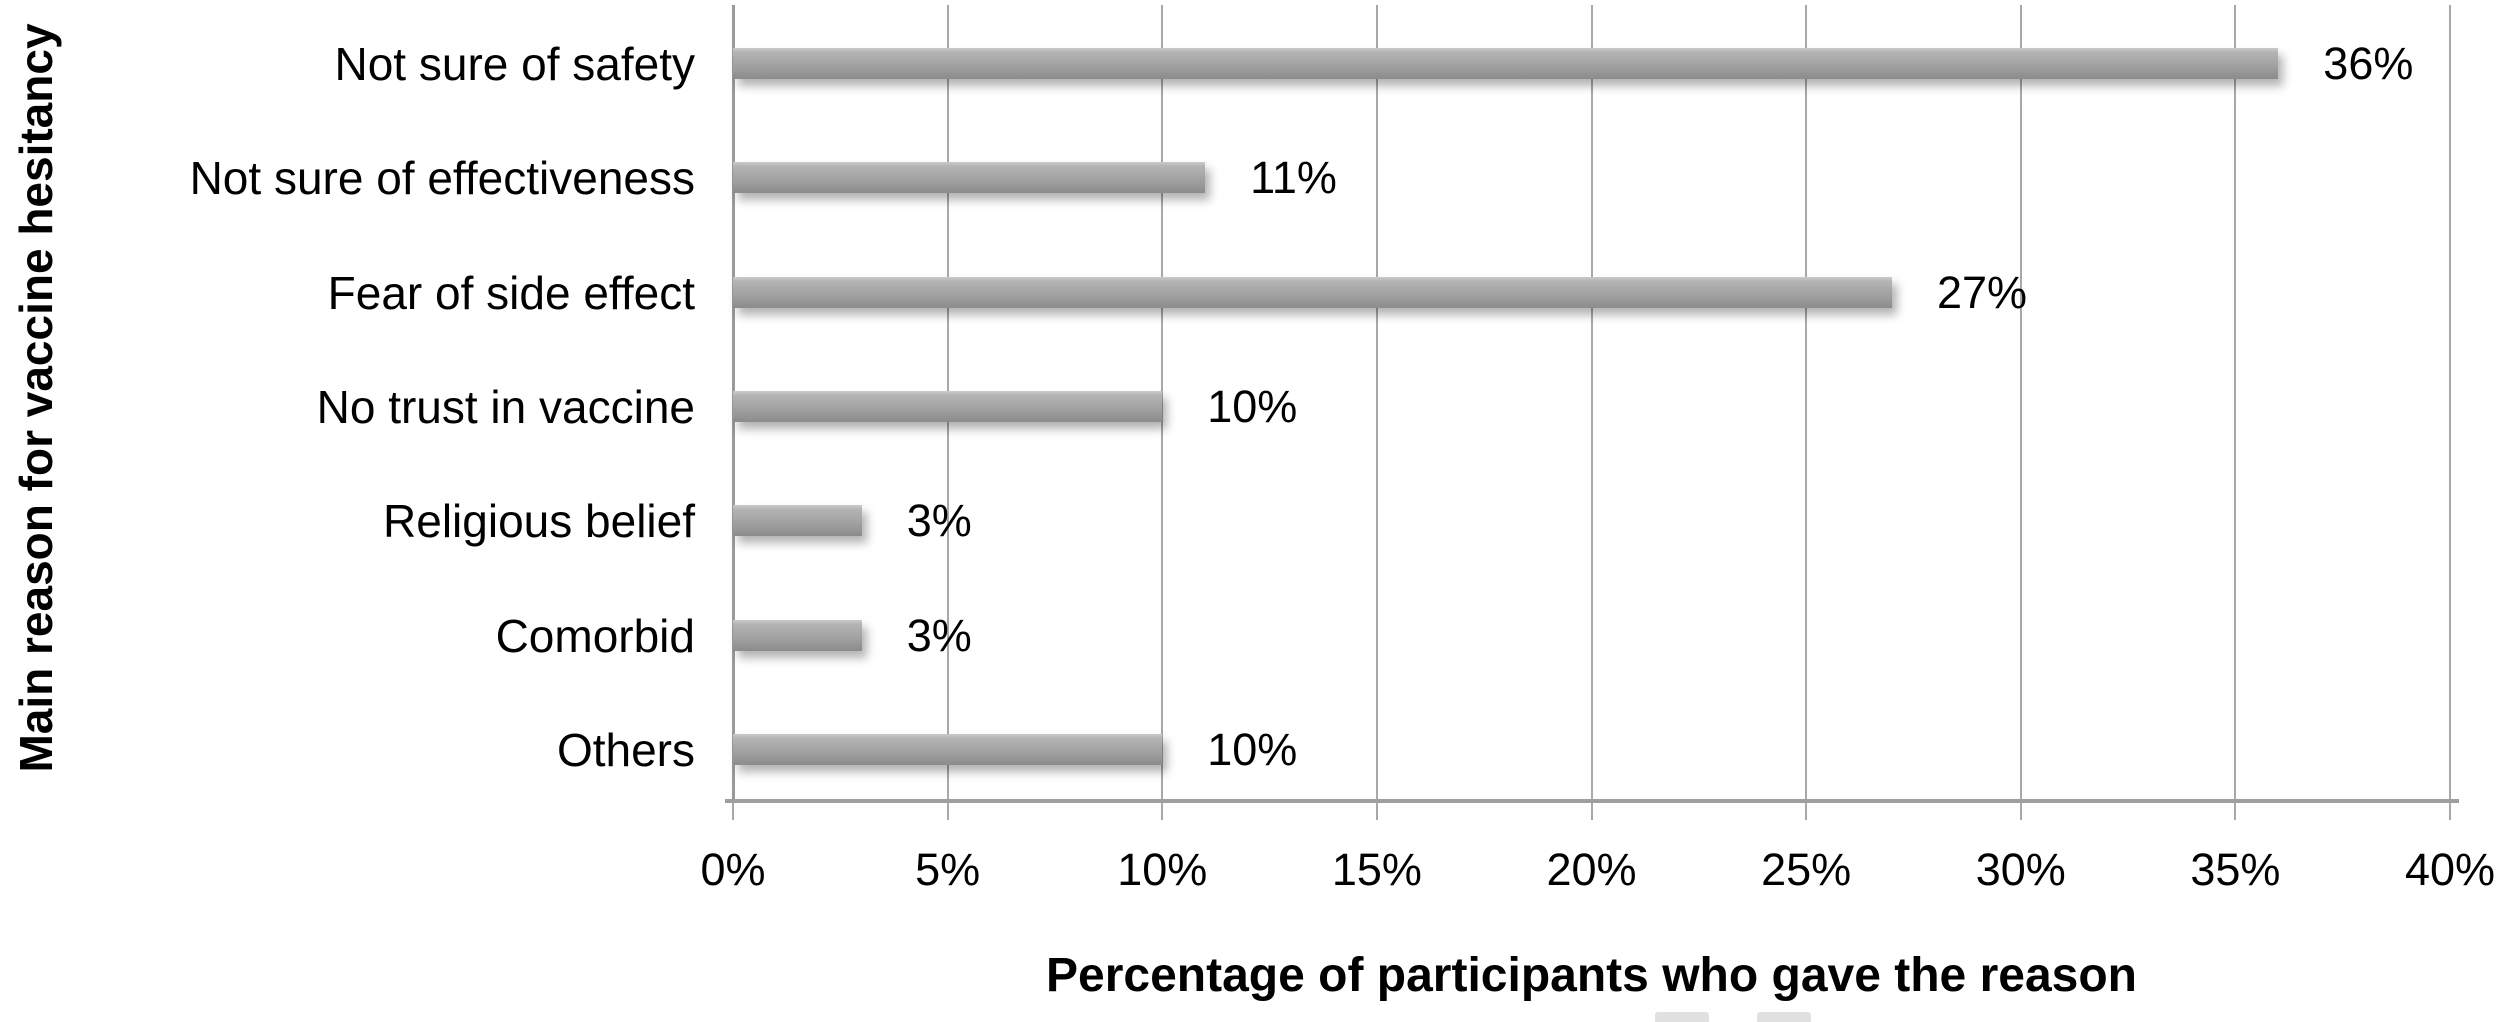 The width and height of the screenshot is (2499, 1022). What do you see at coordinates (2368, 63) in the screenshot?
I see `value-label: 36%` at bounding box center [2368, 63].